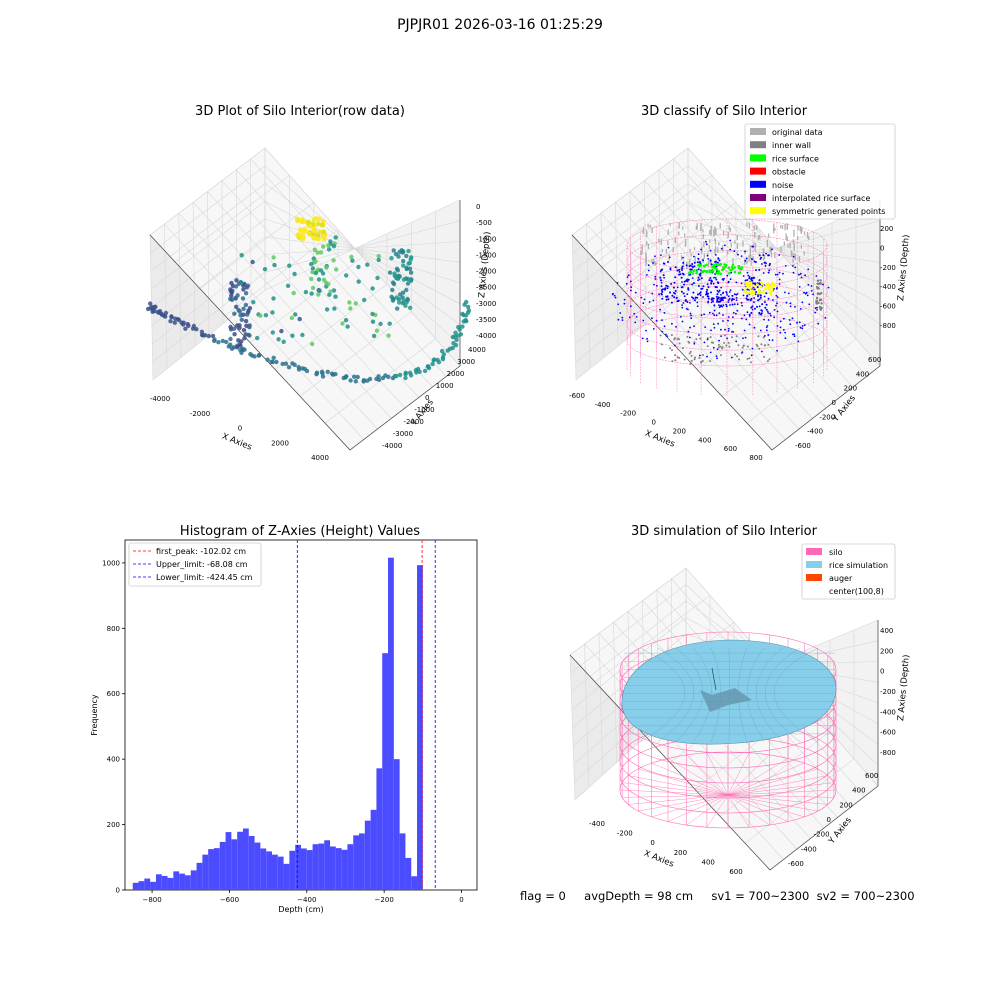 Image resolution: width=1000 pixels, height=1000 pixels. Describe the element at coordinates (727, 292) in the screenshot. I see `cls-silo-ring` at that location.